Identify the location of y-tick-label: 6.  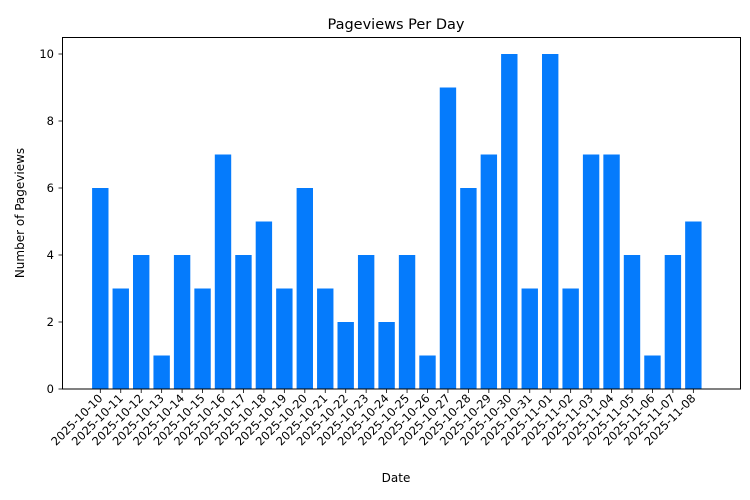
(50, 188).